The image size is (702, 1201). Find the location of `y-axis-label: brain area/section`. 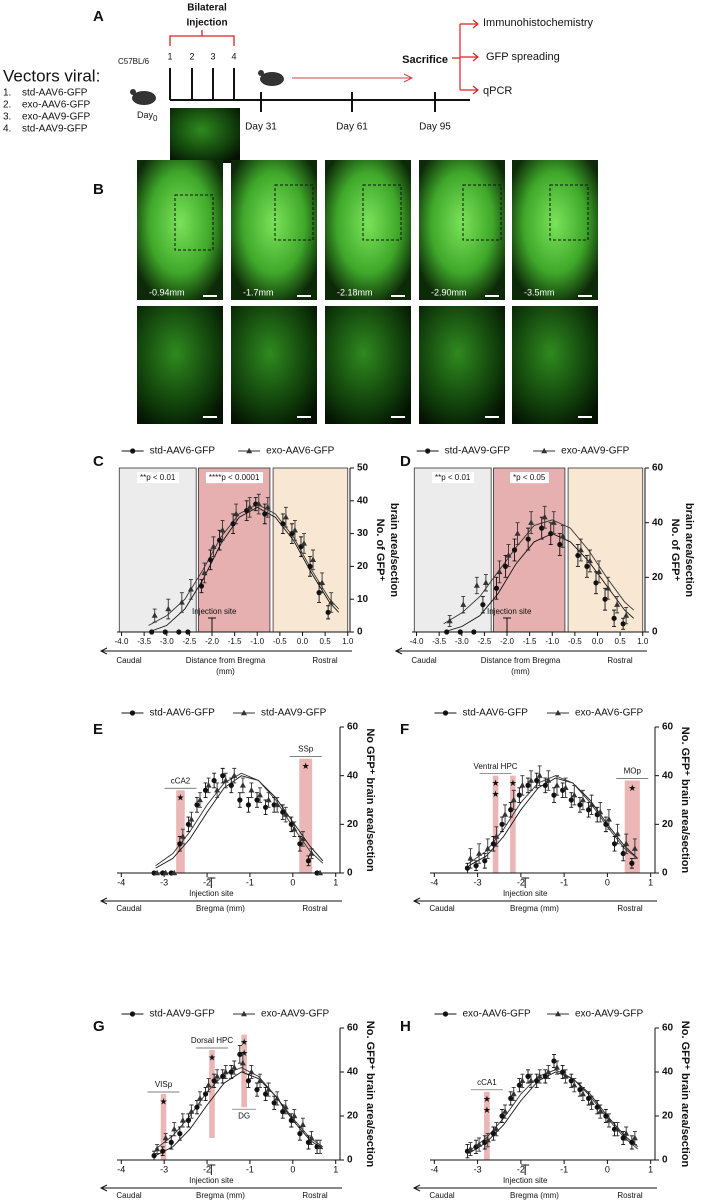

y-axis-label: brain area/section is located at coordinates (394, 550).